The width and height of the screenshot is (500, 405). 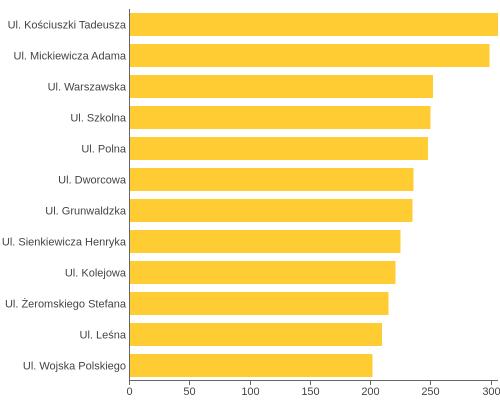 What do you see at coordinates (491, 392) in the screenshot?
I see `x-tick-label: 300` at bounding box center [491, 392].